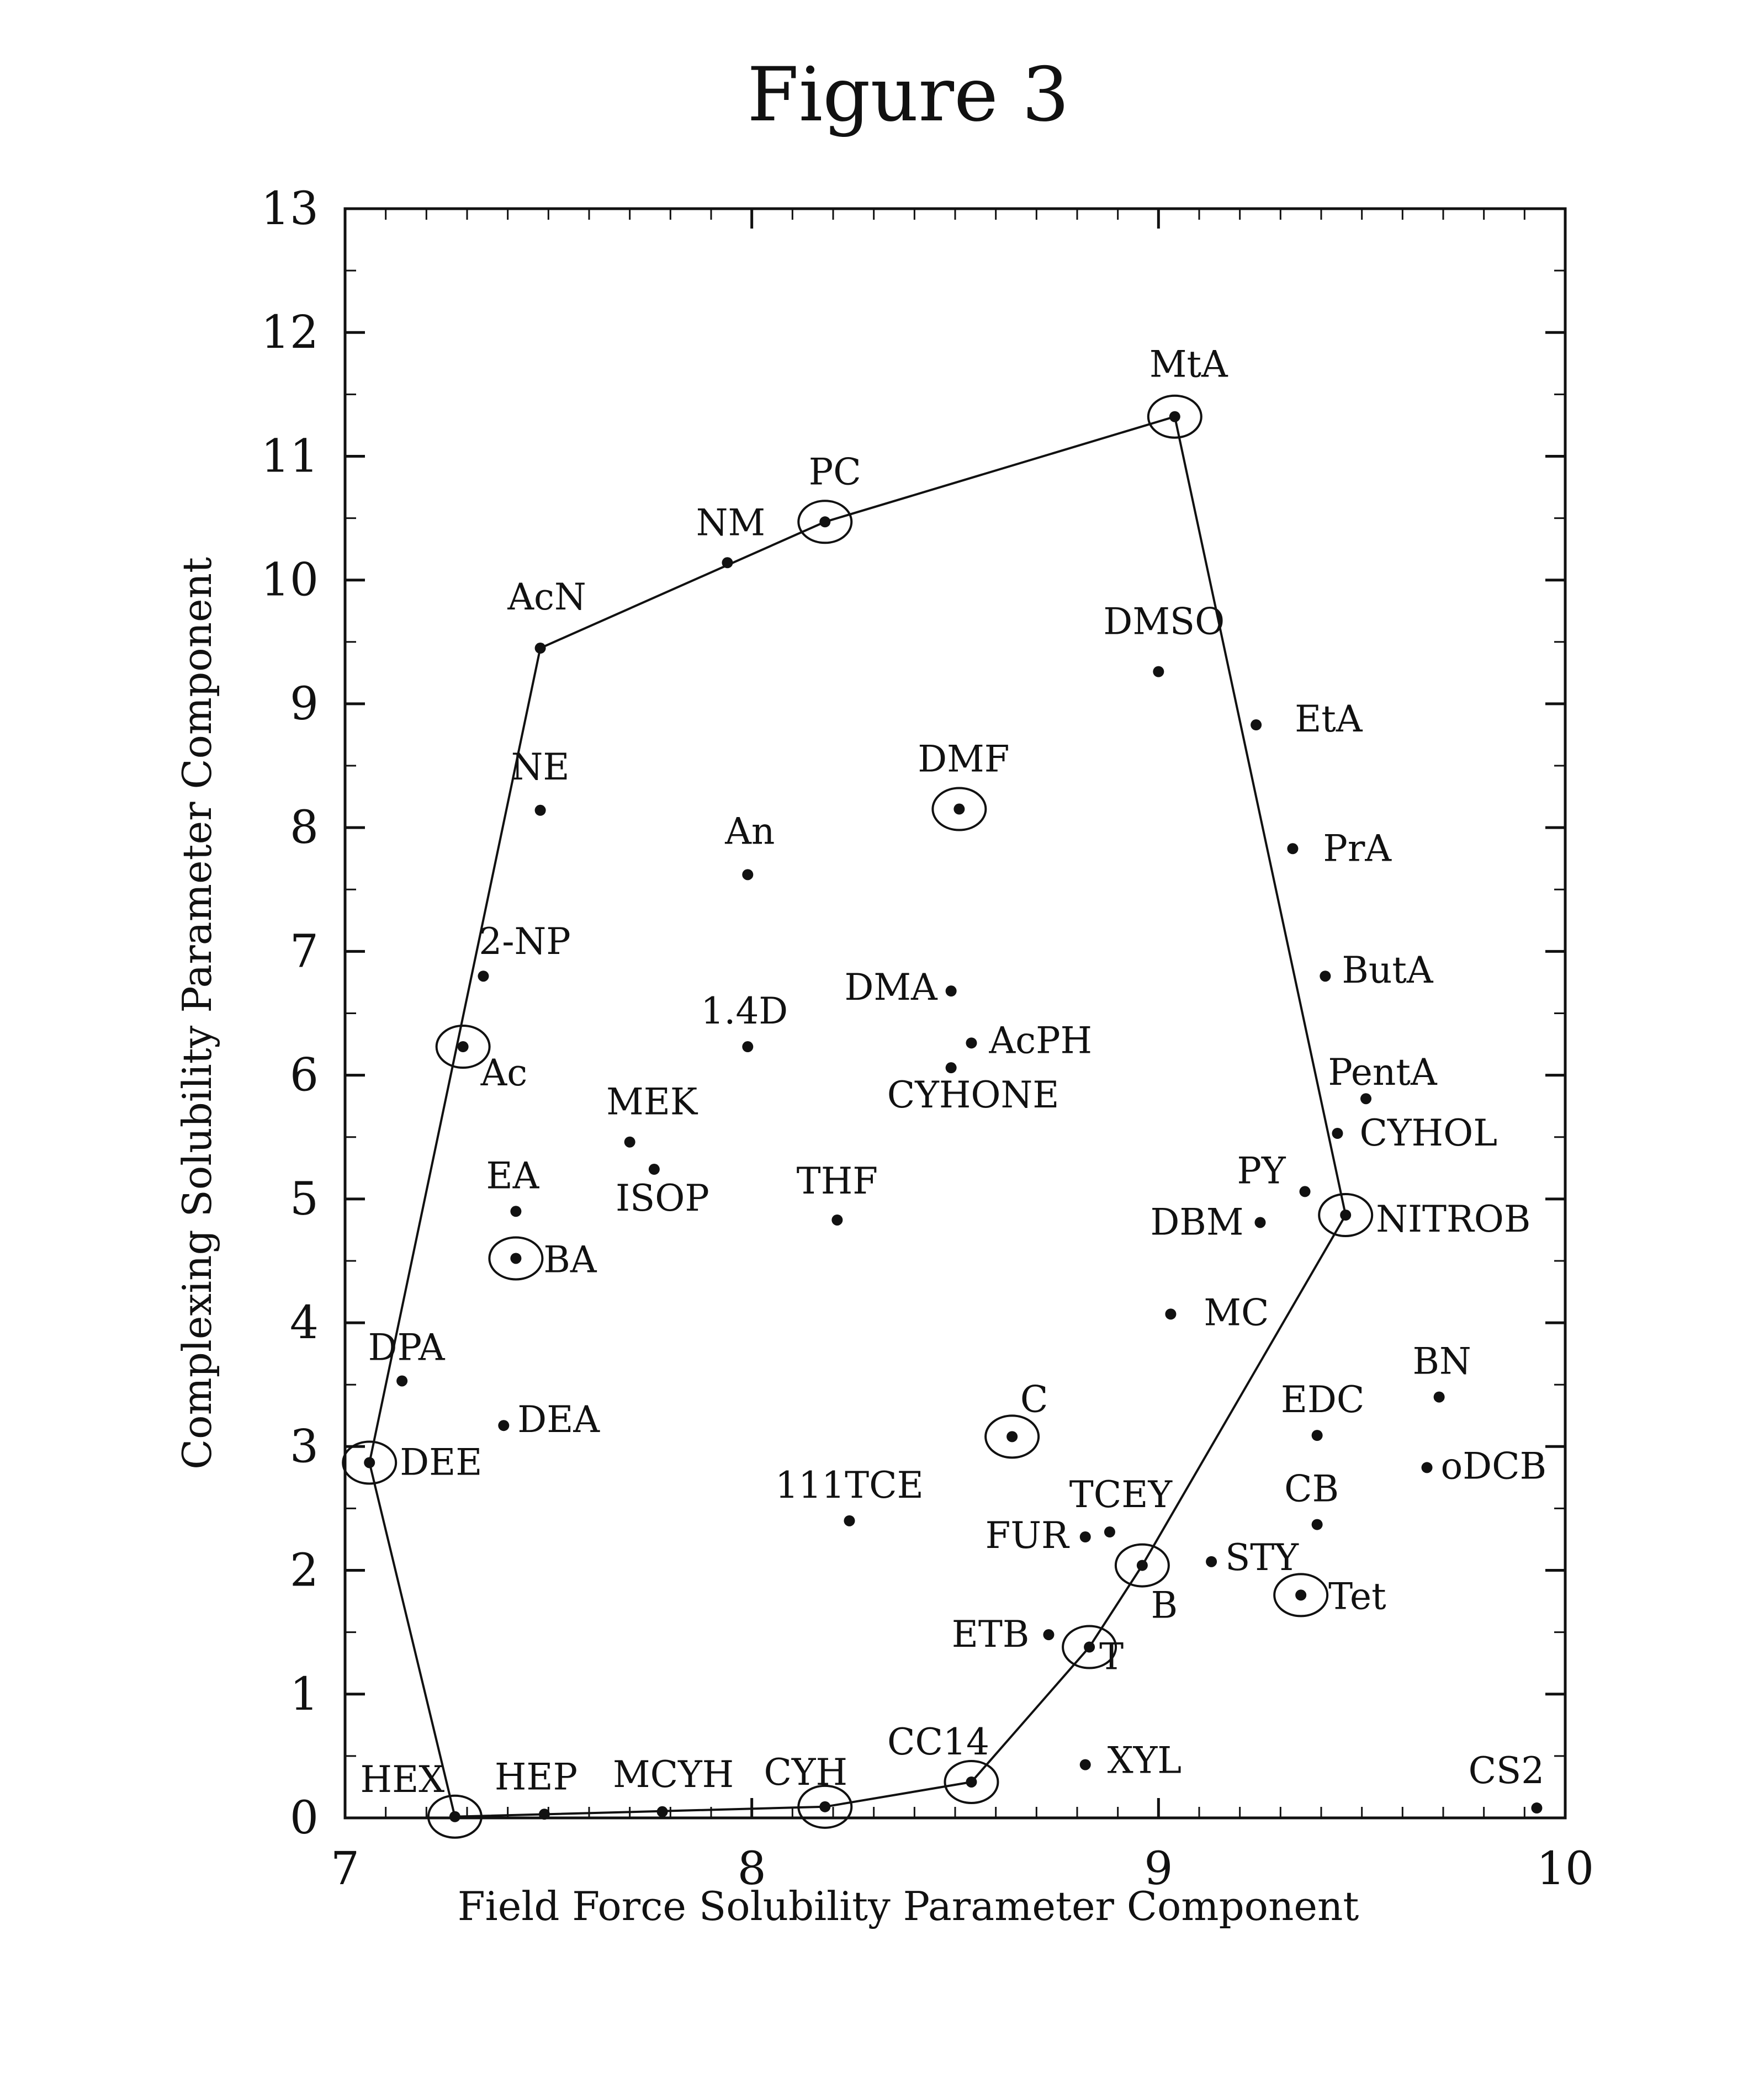 The width and height of the screenshot is (1743, 2100). I want to click on point-label: oDCB, so click(1494, 1466).